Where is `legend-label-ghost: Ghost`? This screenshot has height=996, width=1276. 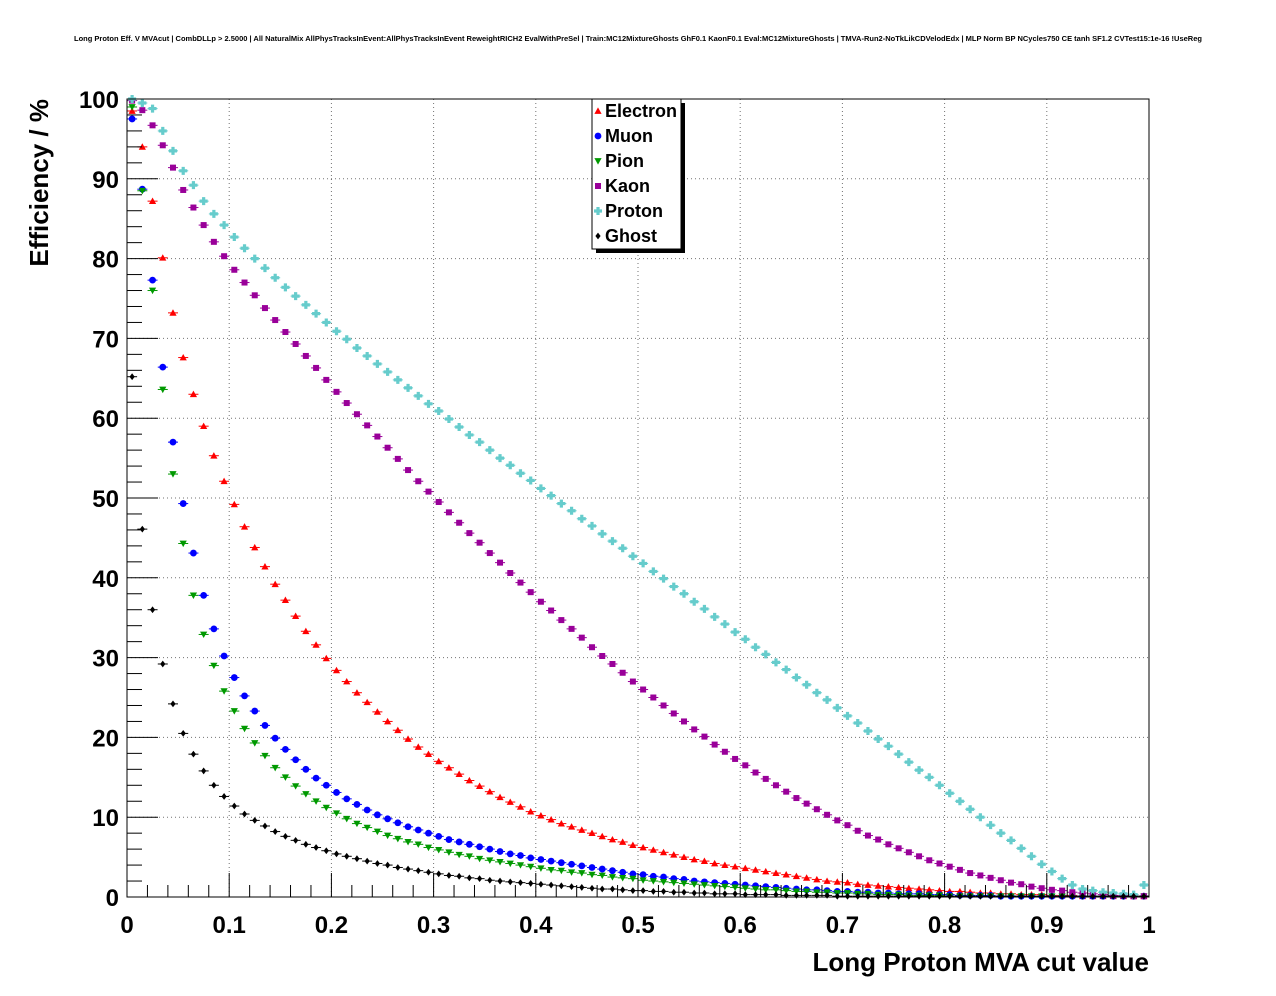
legend-label-ghost: Ghost is located at coordinates (631, 236).